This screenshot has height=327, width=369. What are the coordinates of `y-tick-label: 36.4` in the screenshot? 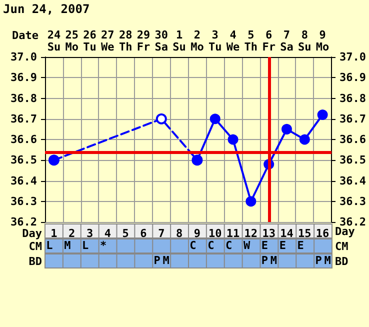 It's located at (24, 181).